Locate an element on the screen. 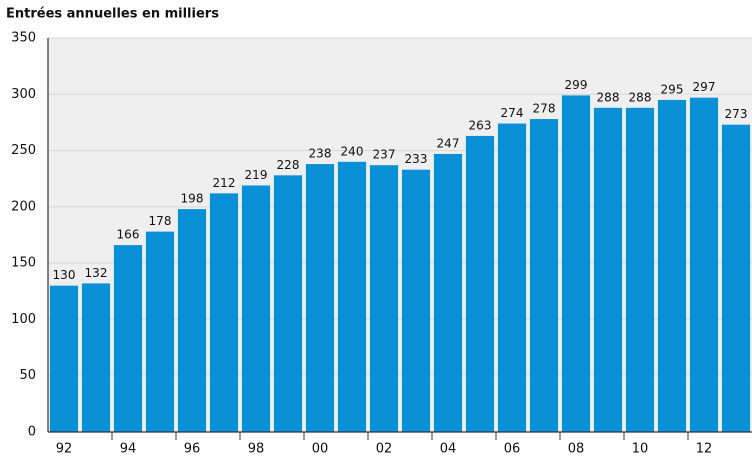 The image size is (752, 460). x-tick-label: 98 is located at coordinates (256, 449).